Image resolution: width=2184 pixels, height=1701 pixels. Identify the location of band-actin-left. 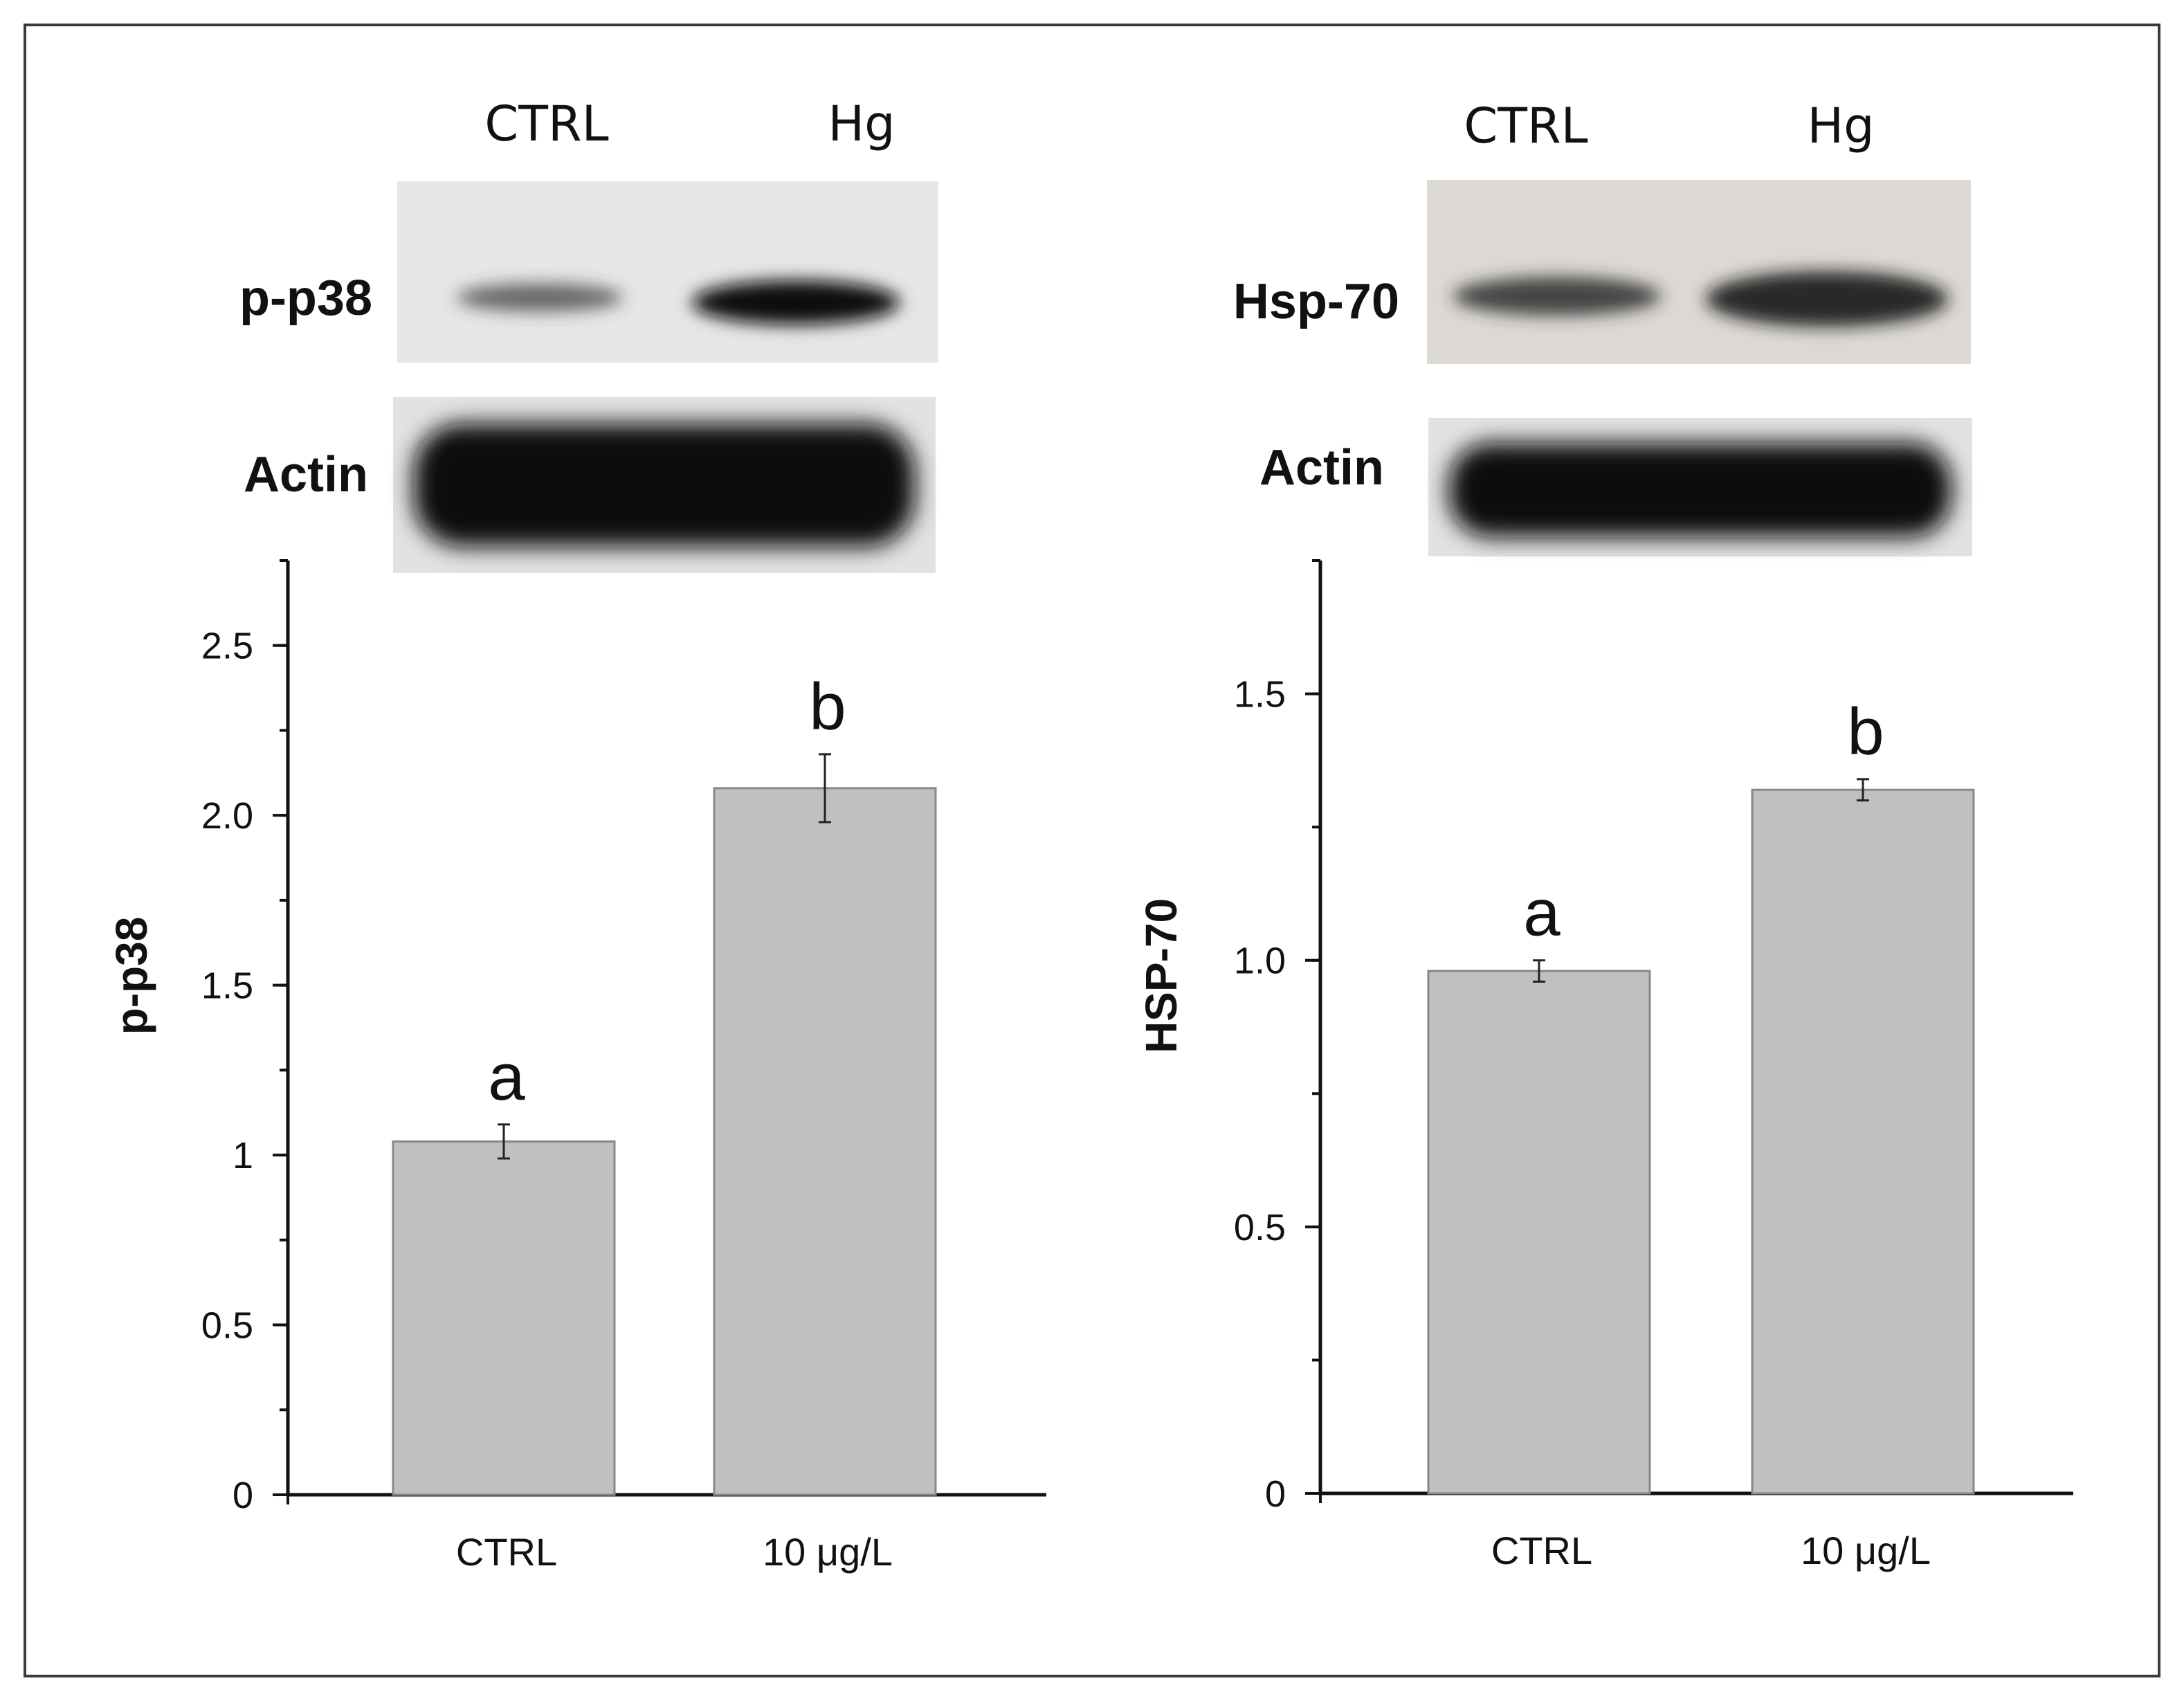
(664, 485).